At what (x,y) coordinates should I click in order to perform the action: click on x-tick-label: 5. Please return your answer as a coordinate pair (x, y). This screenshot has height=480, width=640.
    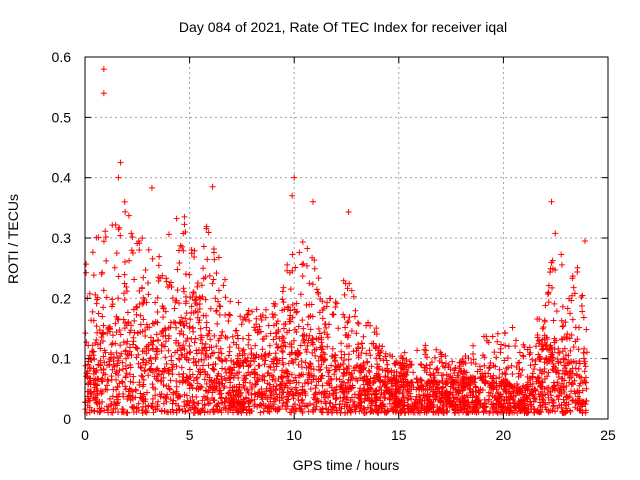
    Looking at the image, I should click on (190, 435).